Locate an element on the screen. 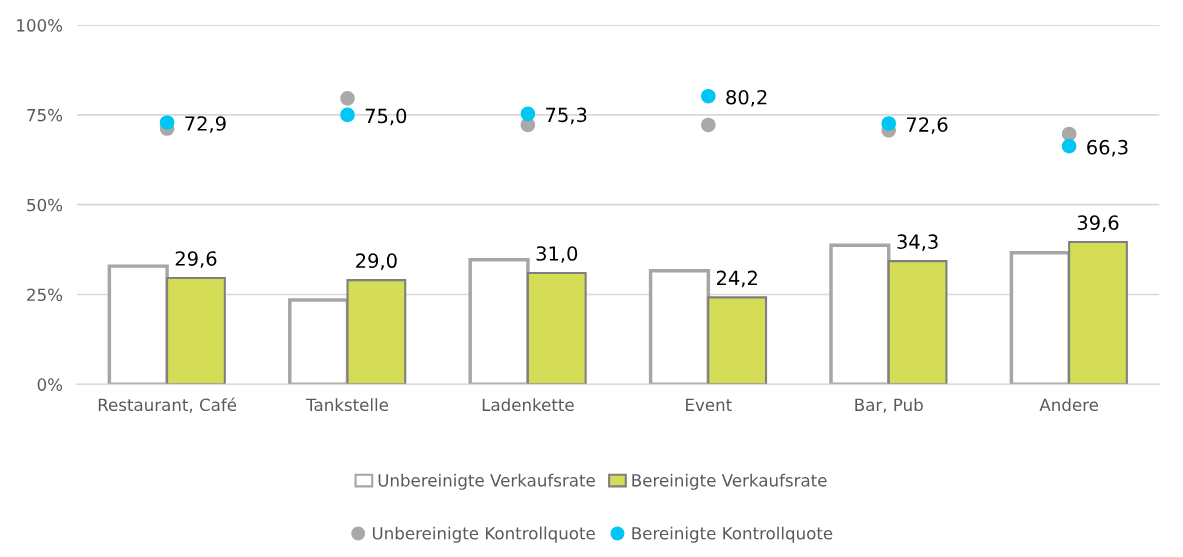  data-label: 29,0 is located at coordinates (376, 262).